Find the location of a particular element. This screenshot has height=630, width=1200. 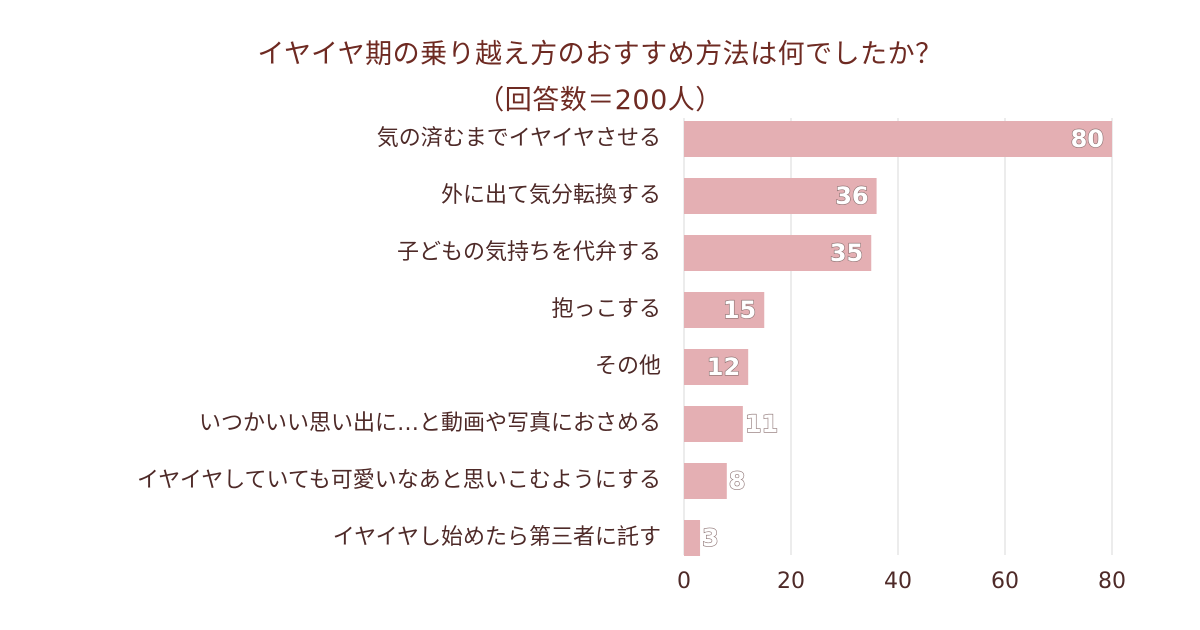

data-label: 36 is located at coordinates (851, 196).